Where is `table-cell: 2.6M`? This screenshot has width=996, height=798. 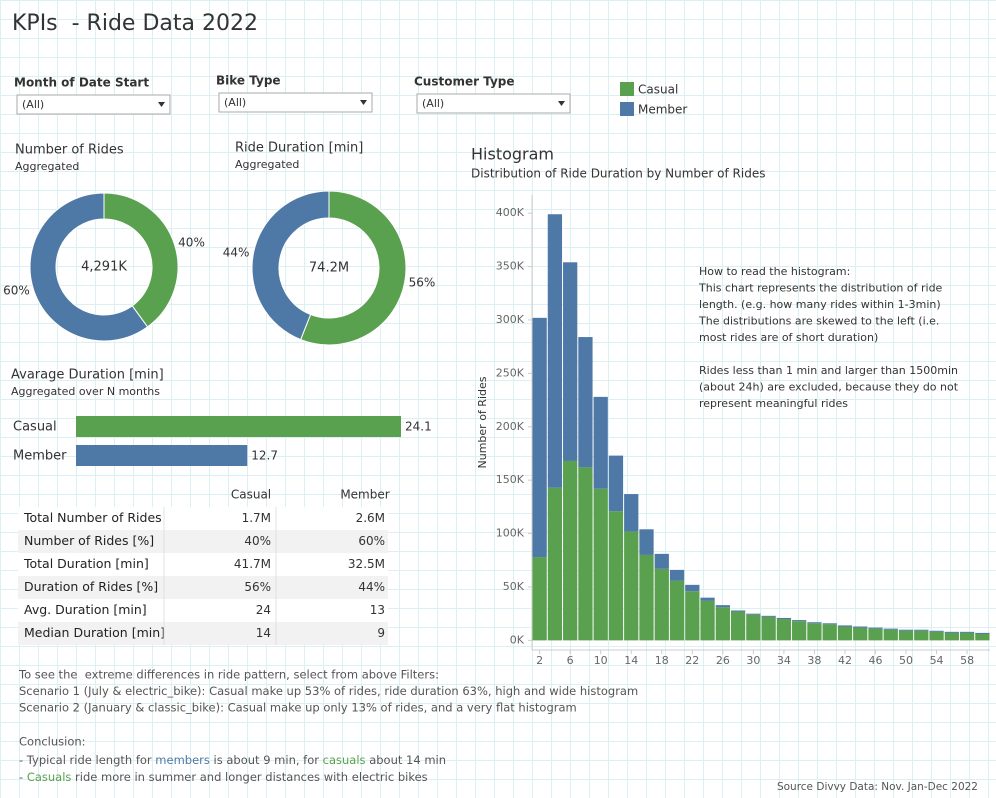 table-cell: 2.6M is located at coordinates (370, 518).